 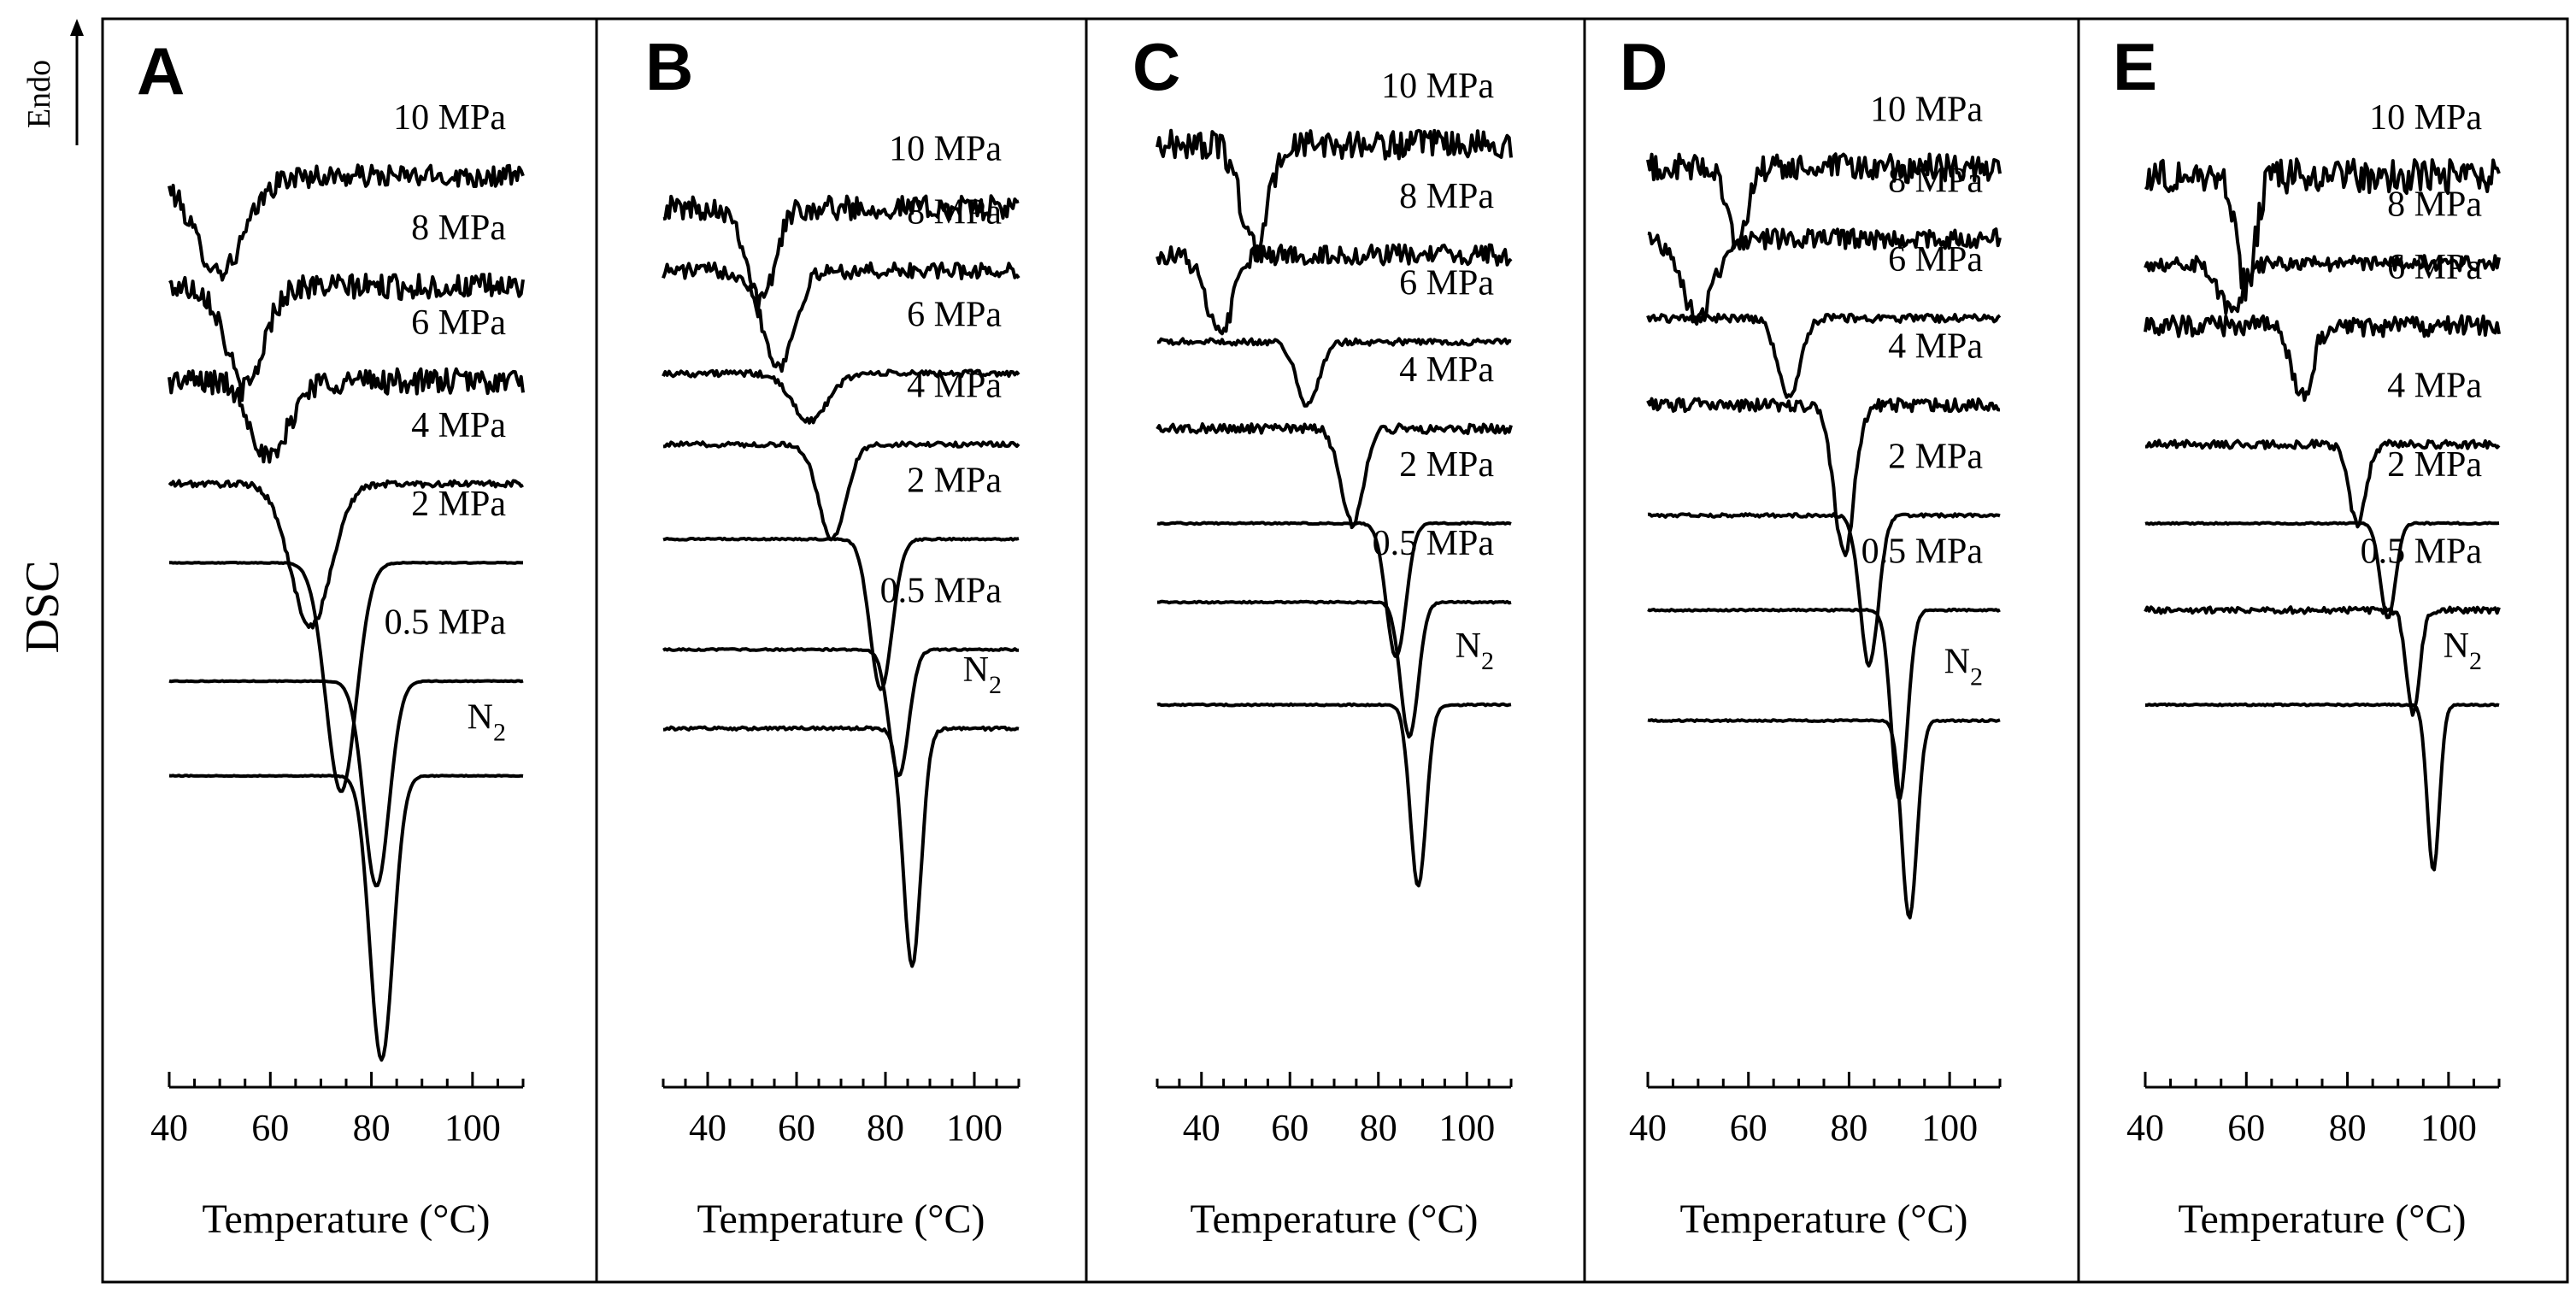 What do you see at coordinates (1156, 66) in the screenshot?
I see `panel-label: C` at bounding box center [1156, 66].